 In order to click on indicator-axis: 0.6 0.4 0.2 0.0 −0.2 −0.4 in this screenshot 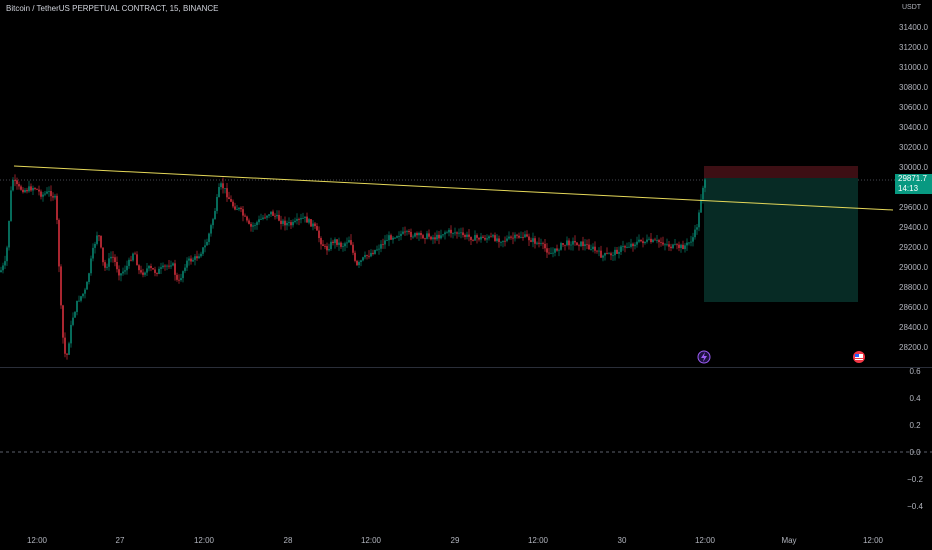, I will do `click(915, 439)`.